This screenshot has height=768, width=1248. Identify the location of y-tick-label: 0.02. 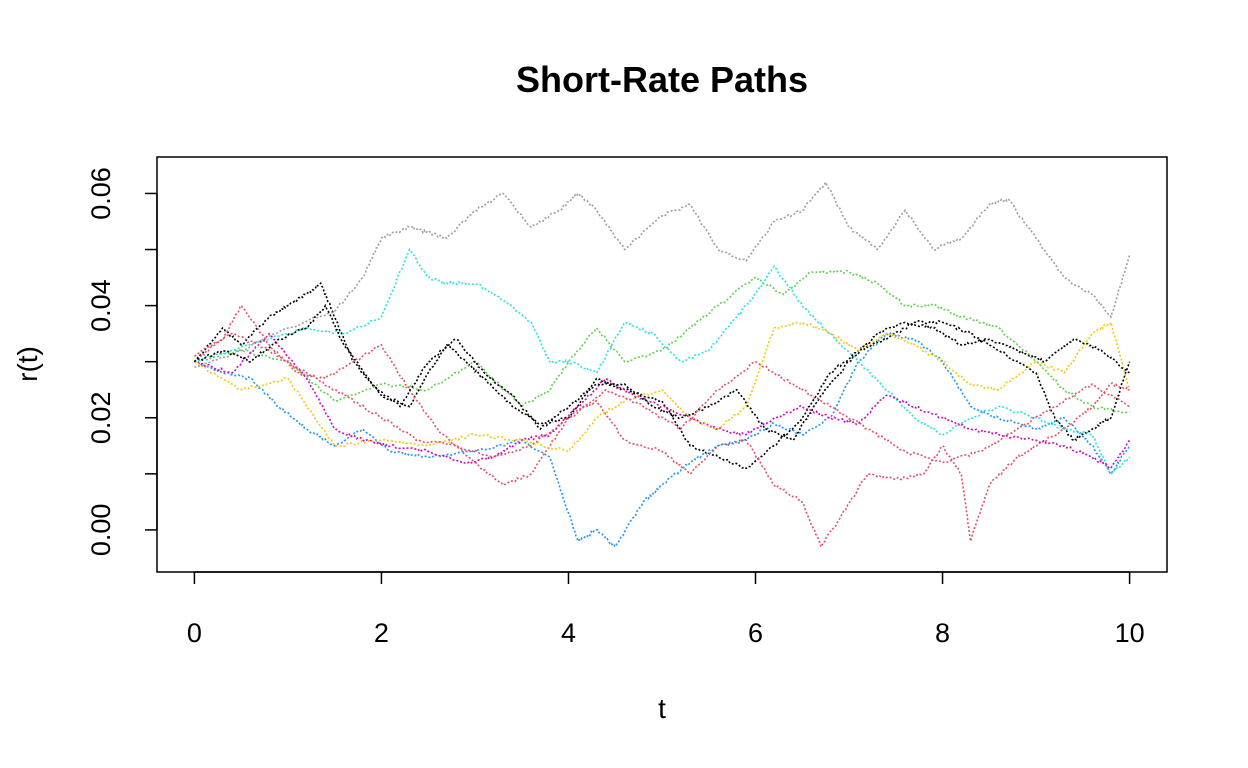
(101, 418).